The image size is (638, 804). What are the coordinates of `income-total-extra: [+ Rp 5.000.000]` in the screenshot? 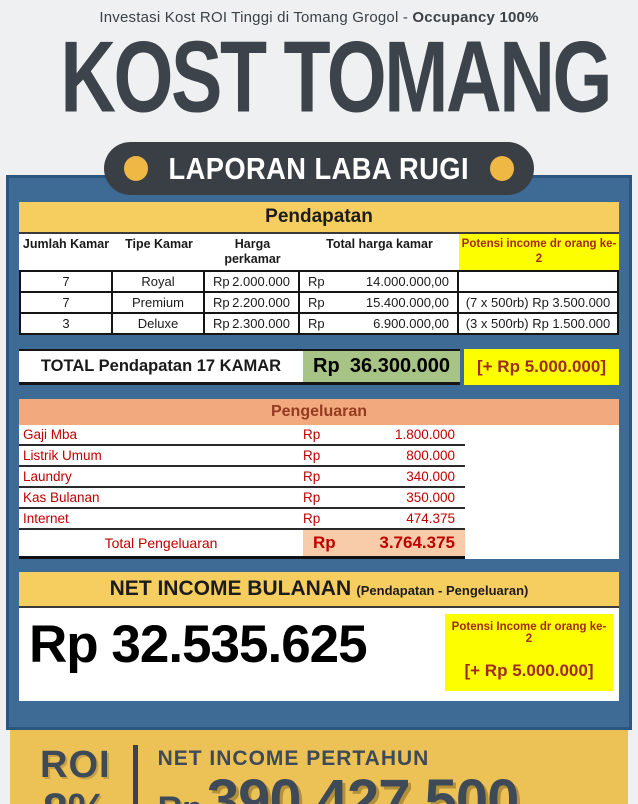 It's located at (541, 367).